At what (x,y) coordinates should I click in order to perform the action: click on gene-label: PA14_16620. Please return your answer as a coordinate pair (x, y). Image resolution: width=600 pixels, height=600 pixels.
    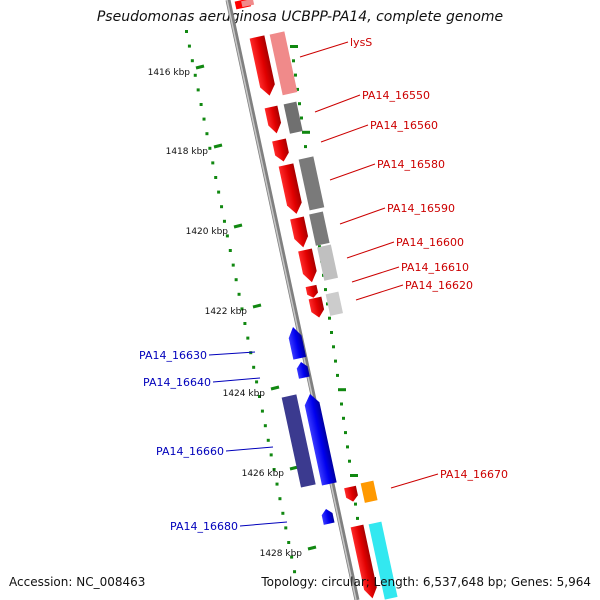
    Looking at the image, I should click on (439, 285).